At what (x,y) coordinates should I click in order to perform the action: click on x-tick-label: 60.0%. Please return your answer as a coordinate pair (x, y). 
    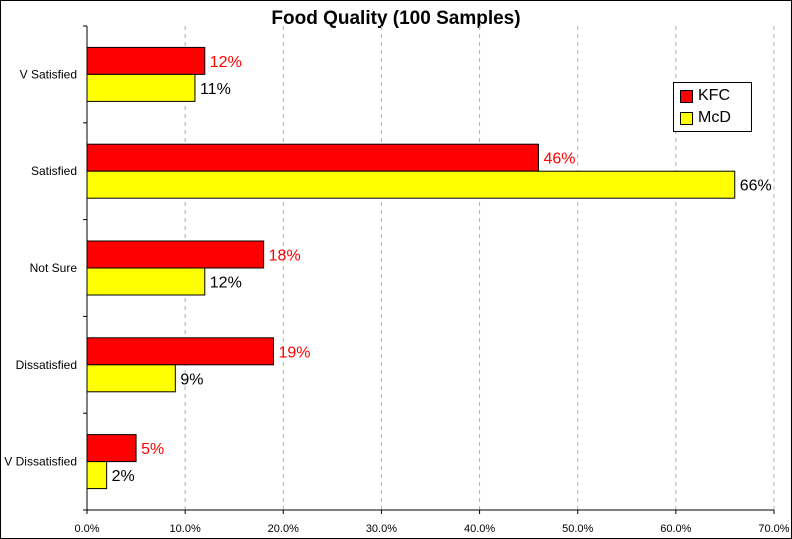
    Looking at the image, I should click on (675, 529).